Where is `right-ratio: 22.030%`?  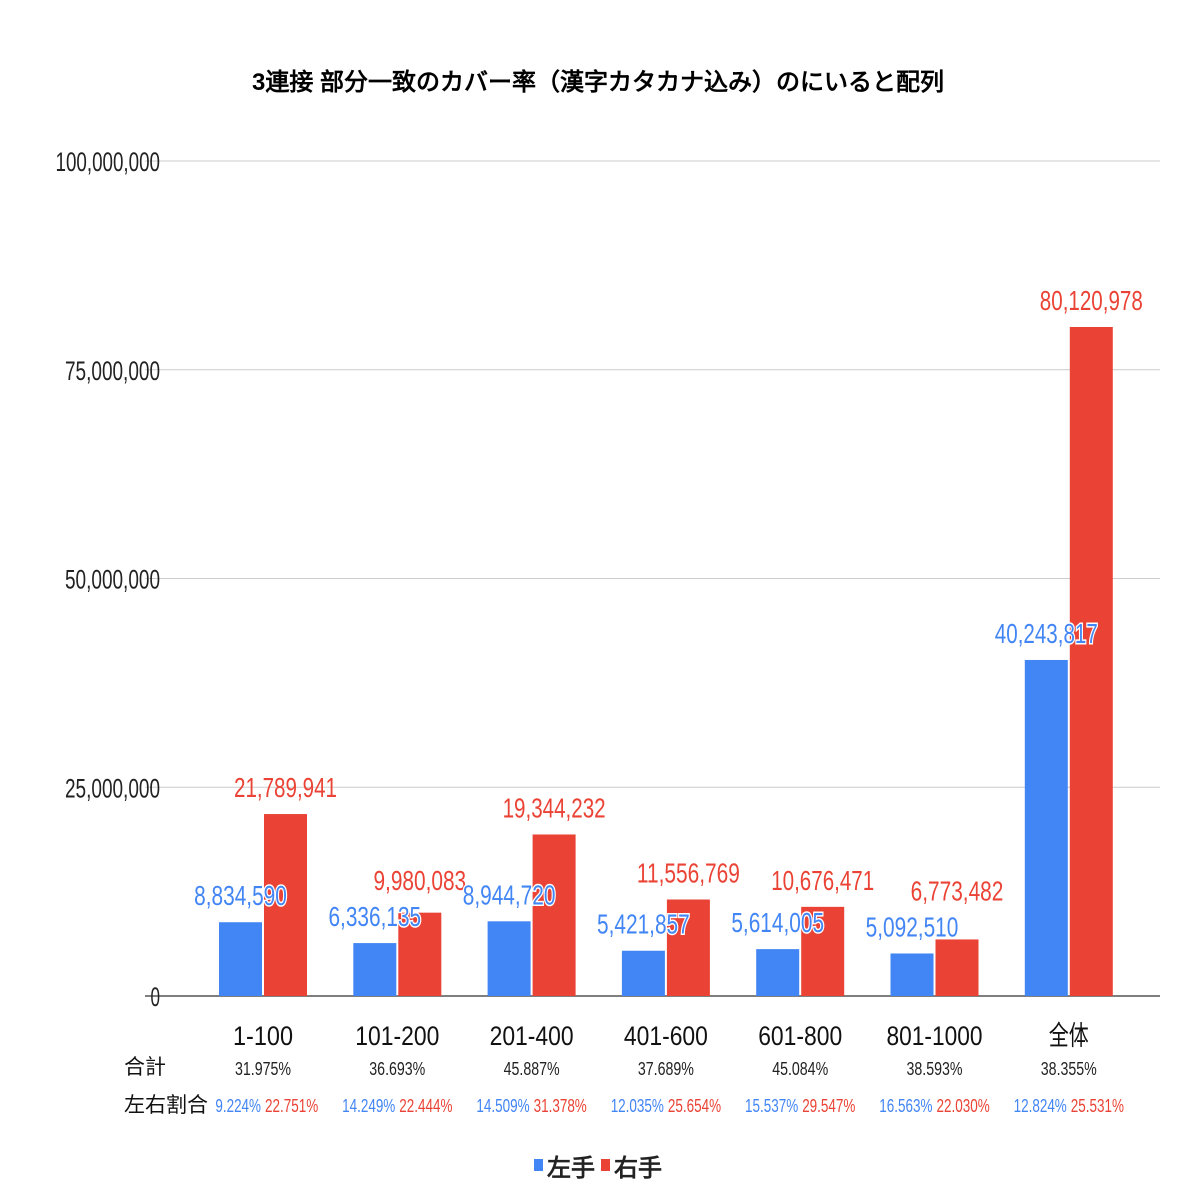
right-ratio: 22.030% is located at coordinates (963, 1106).